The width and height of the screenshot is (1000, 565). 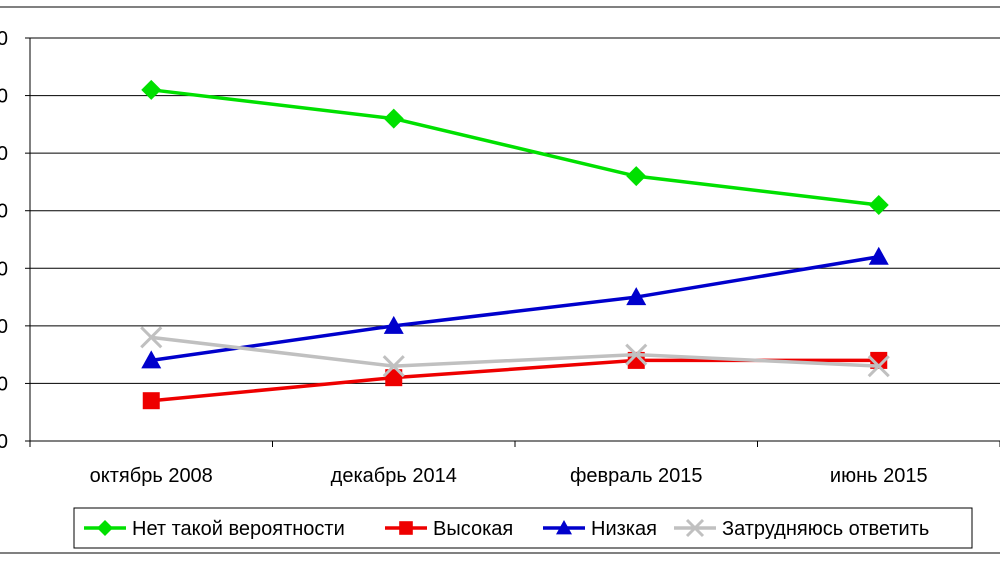 What do you see at coordinates (636, 476) in the screenshot?
I see `x-tick-label: февраль 2015` at bounding box center [636, 476].